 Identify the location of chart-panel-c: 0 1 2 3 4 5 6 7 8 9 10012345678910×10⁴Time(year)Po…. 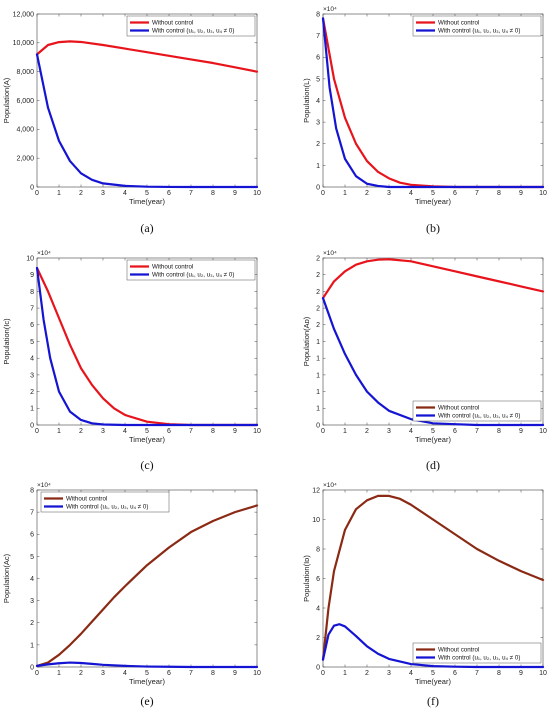
(131, 361).